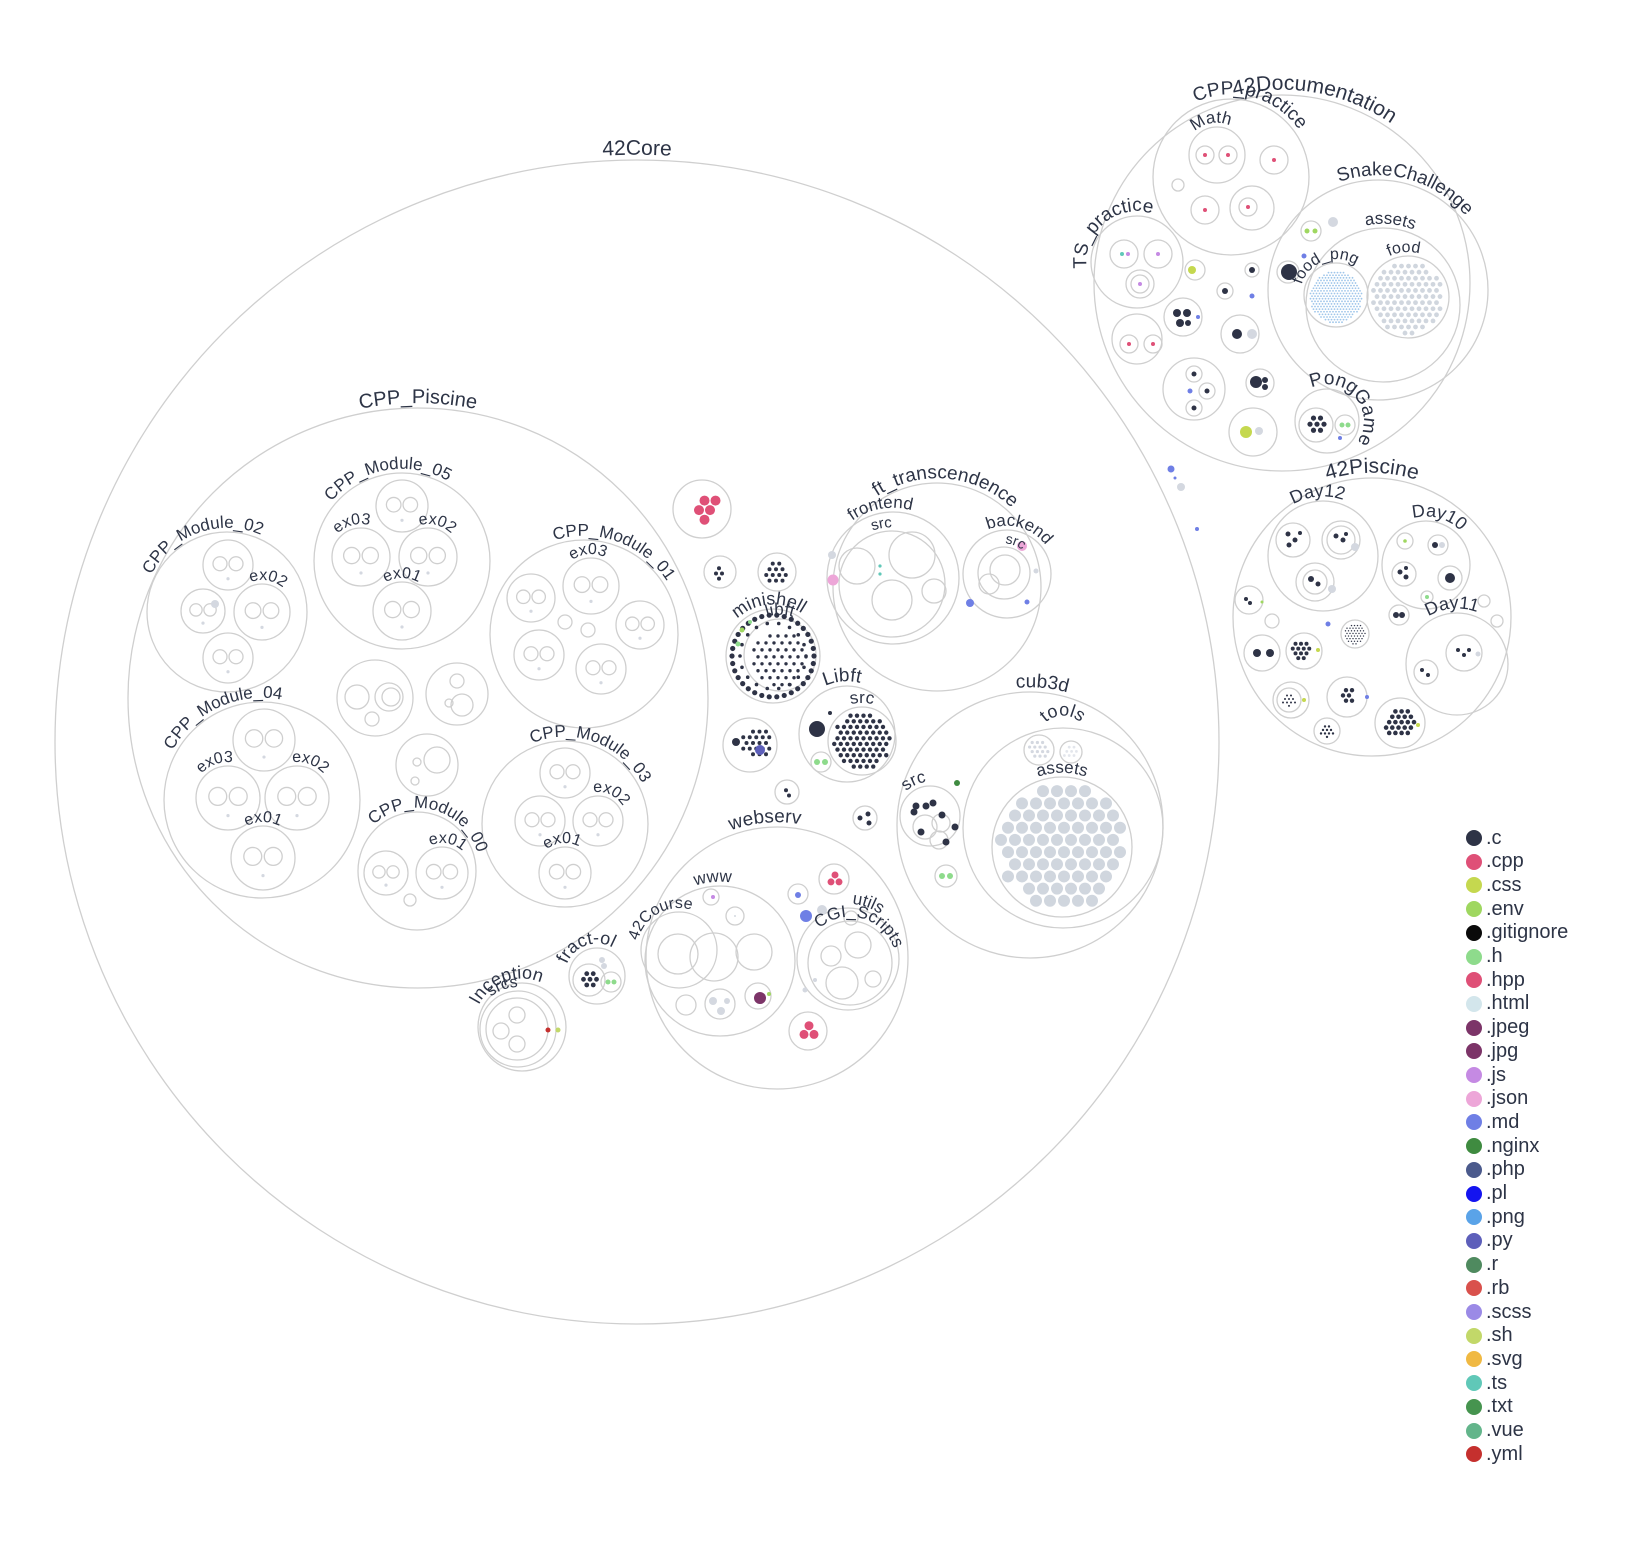 This screenshot has height=1546, width=1628. Describe the element at coordinates (1508, 1003) in the screenshot. I see `legend-label: .html` at that location.